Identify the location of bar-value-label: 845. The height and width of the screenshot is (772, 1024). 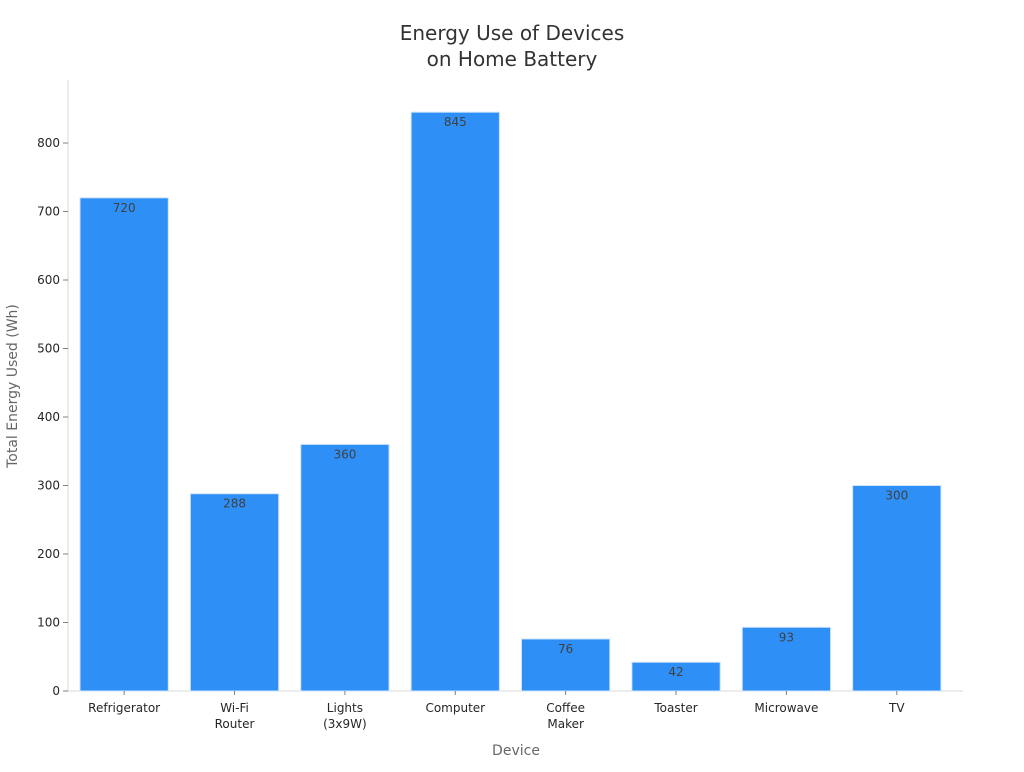
(455, 122).